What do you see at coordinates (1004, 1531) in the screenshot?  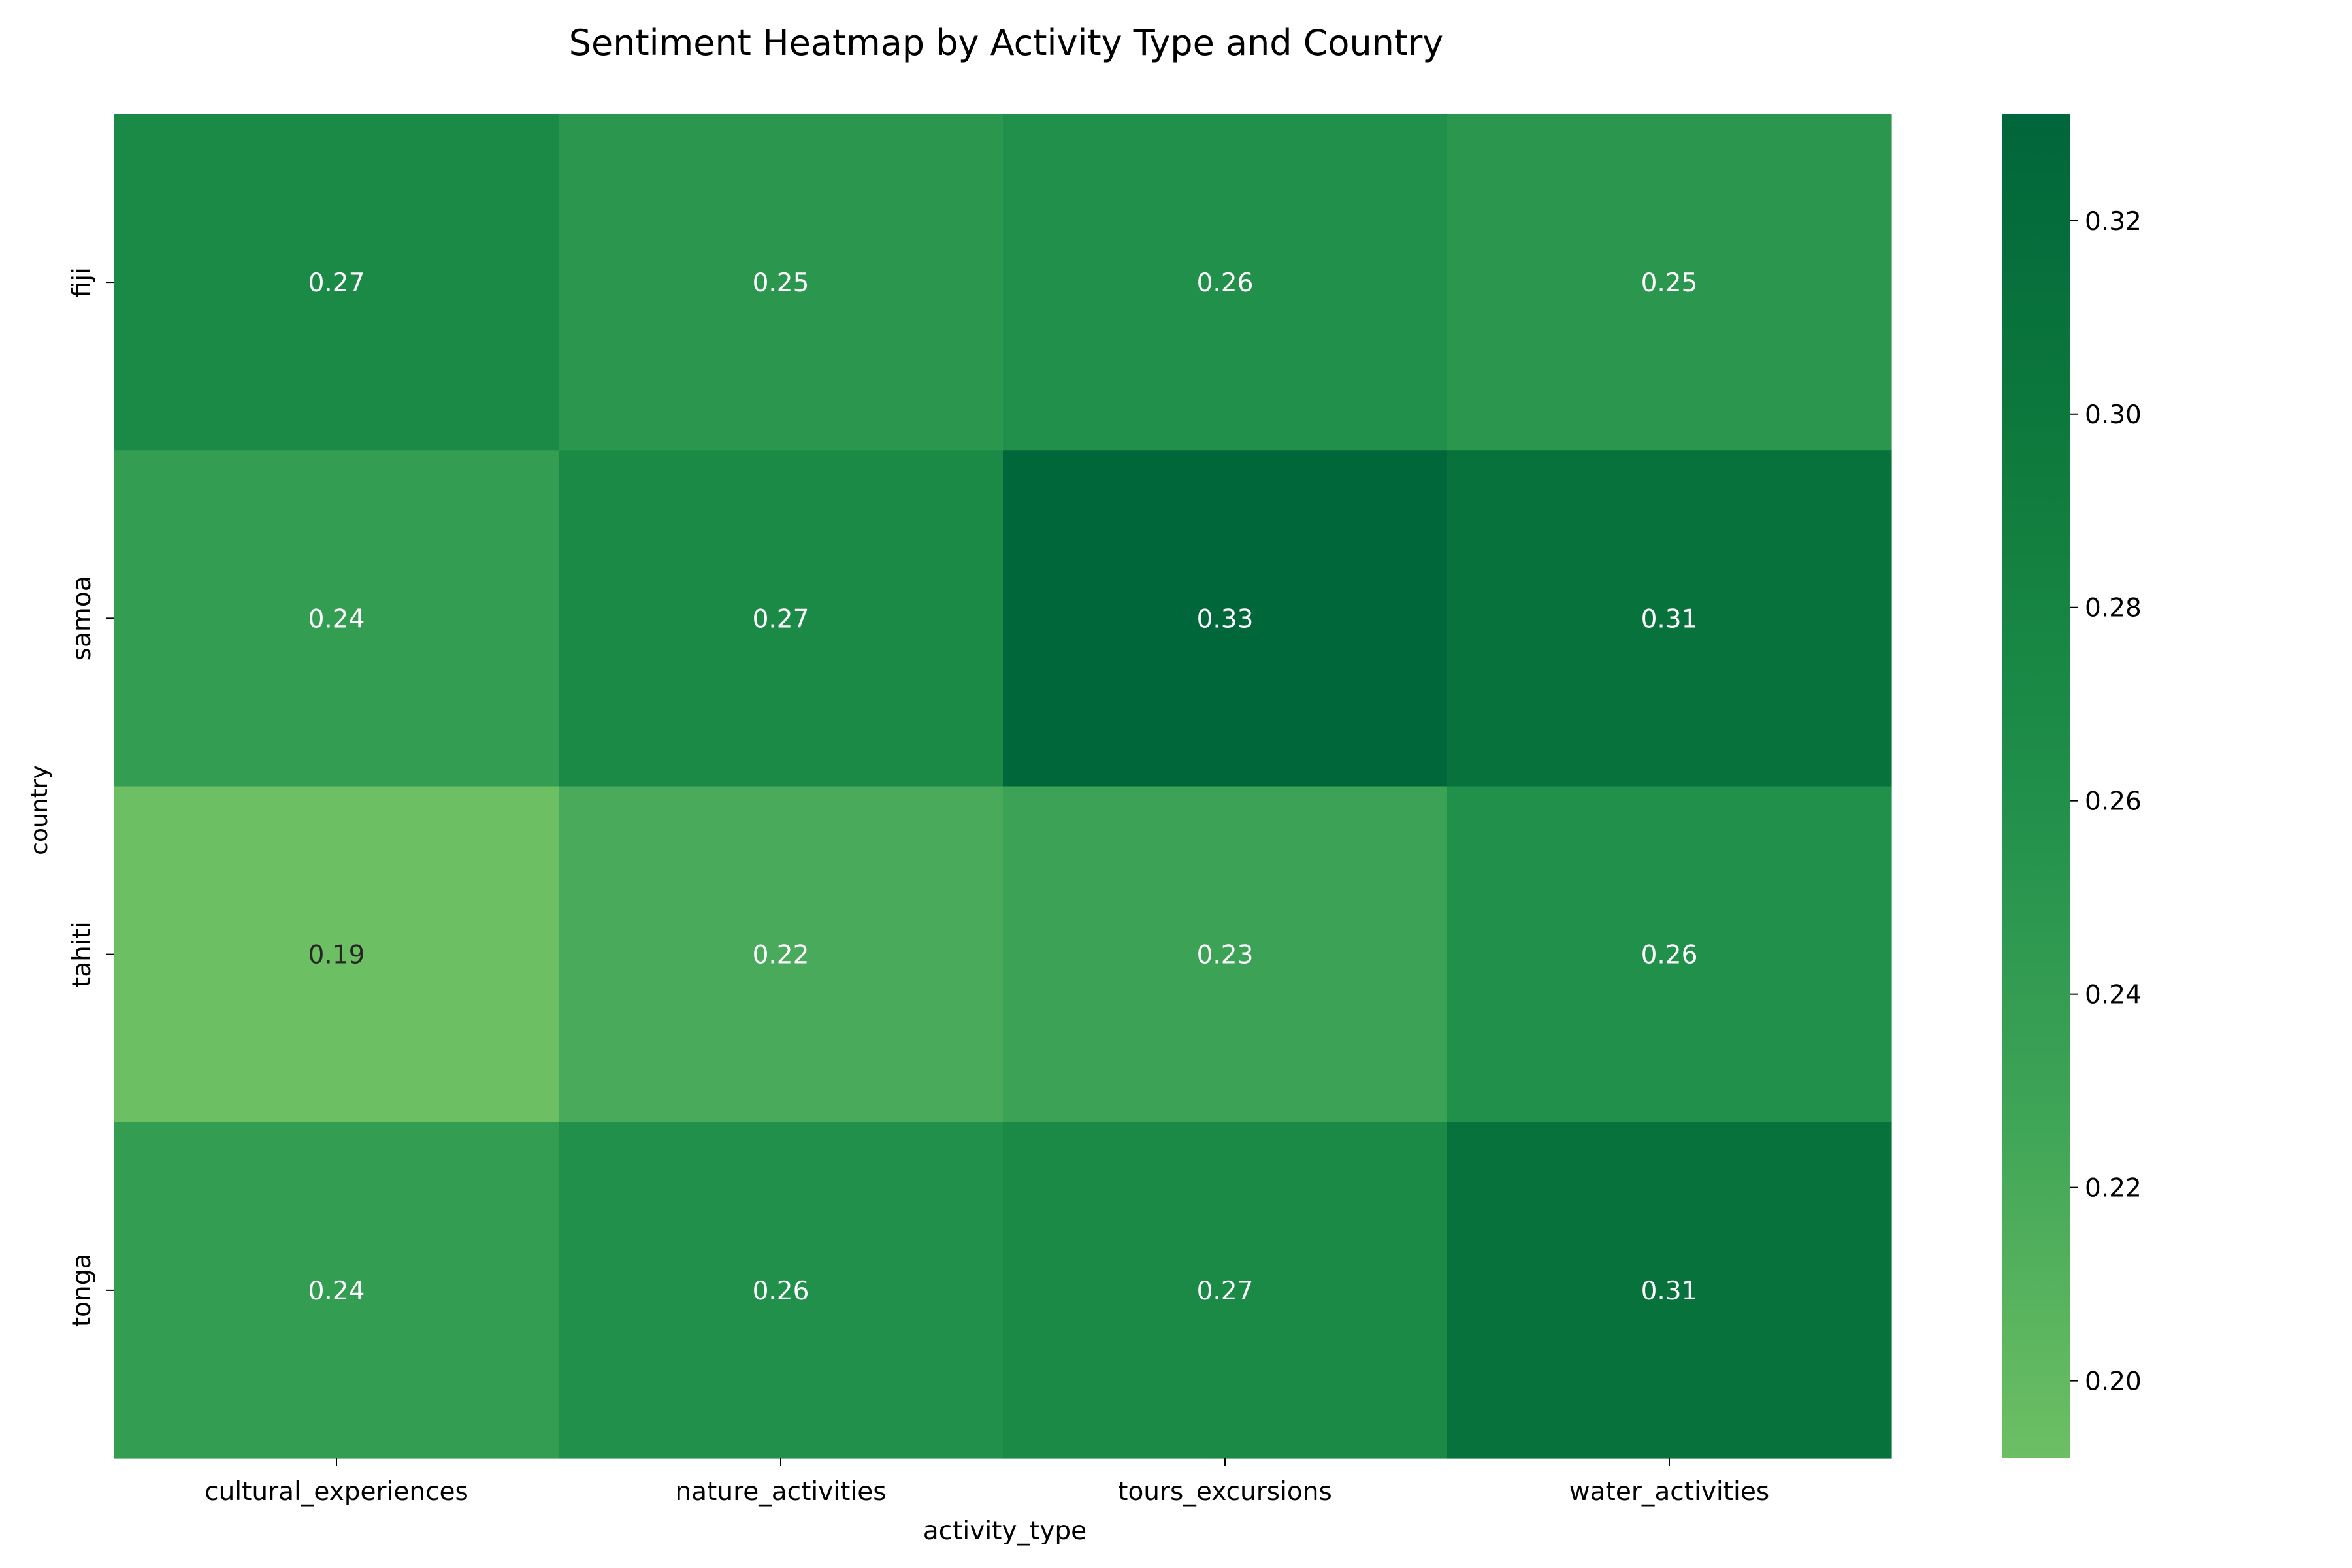 I see `x-axis-label: activity_type` at bounding box center [1004, 1531].